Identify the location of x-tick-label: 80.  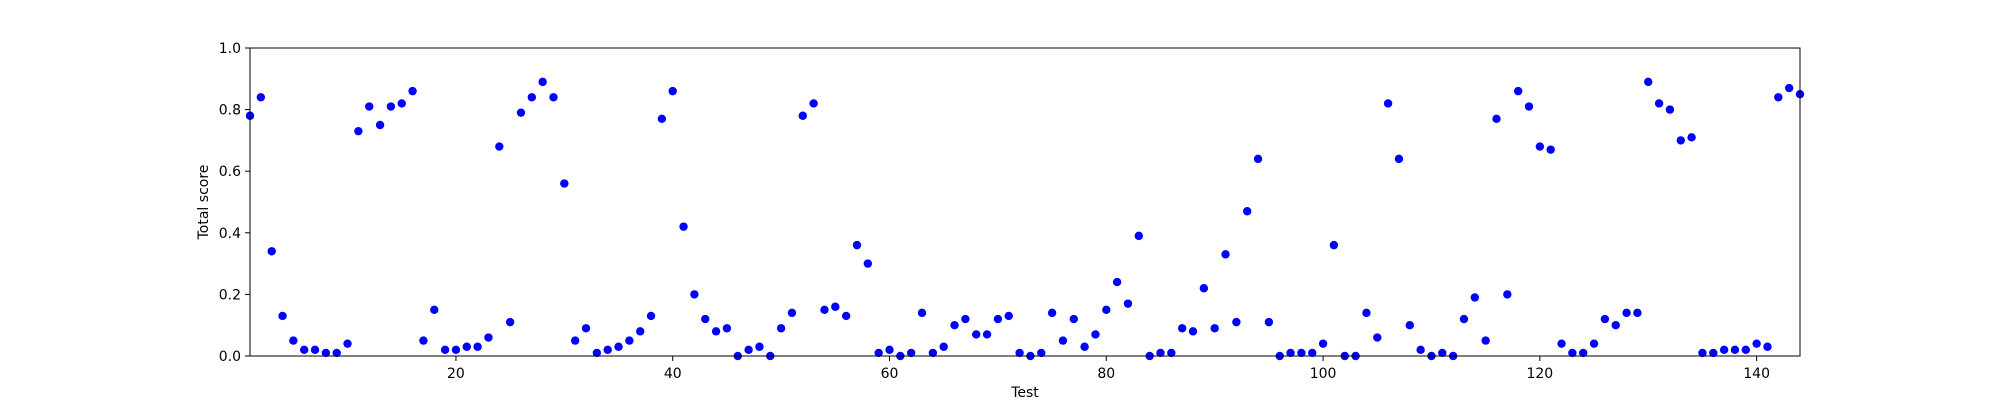
(1106, 374).